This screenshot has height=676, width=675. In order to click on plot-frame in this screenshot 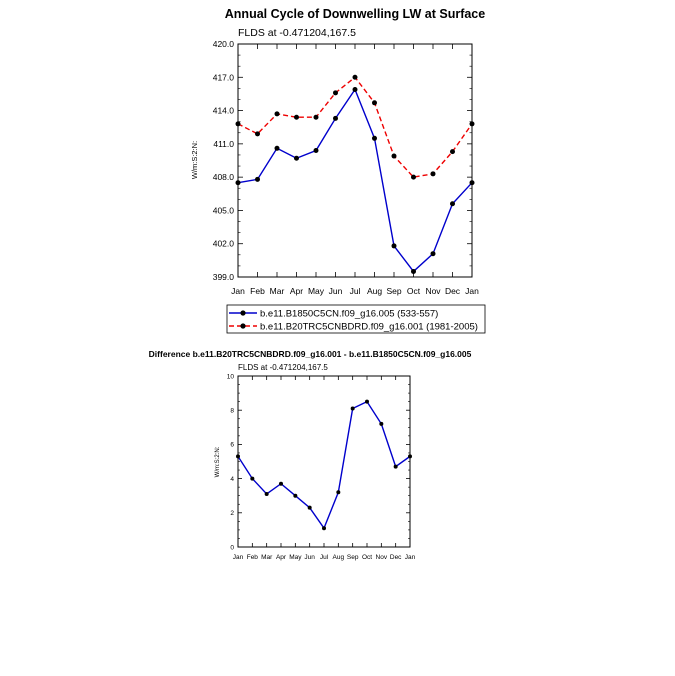, I will do `click(324, 461)`.